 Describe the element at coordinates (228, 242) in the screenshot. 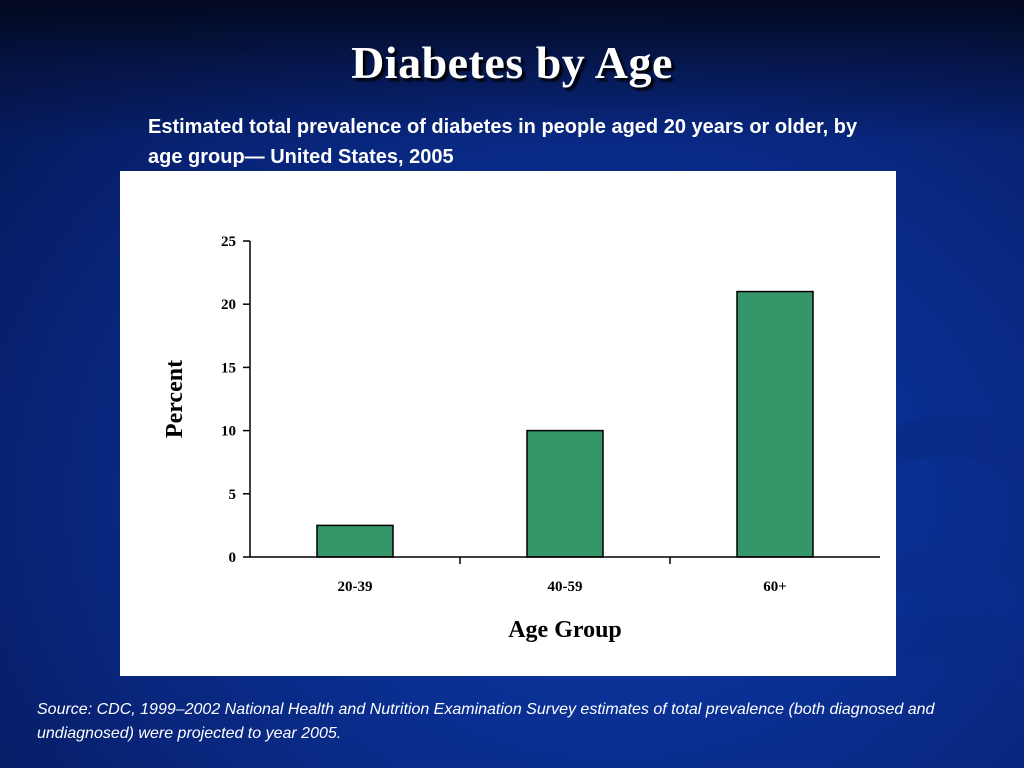

I see `y-tick-label: 25` at that location.